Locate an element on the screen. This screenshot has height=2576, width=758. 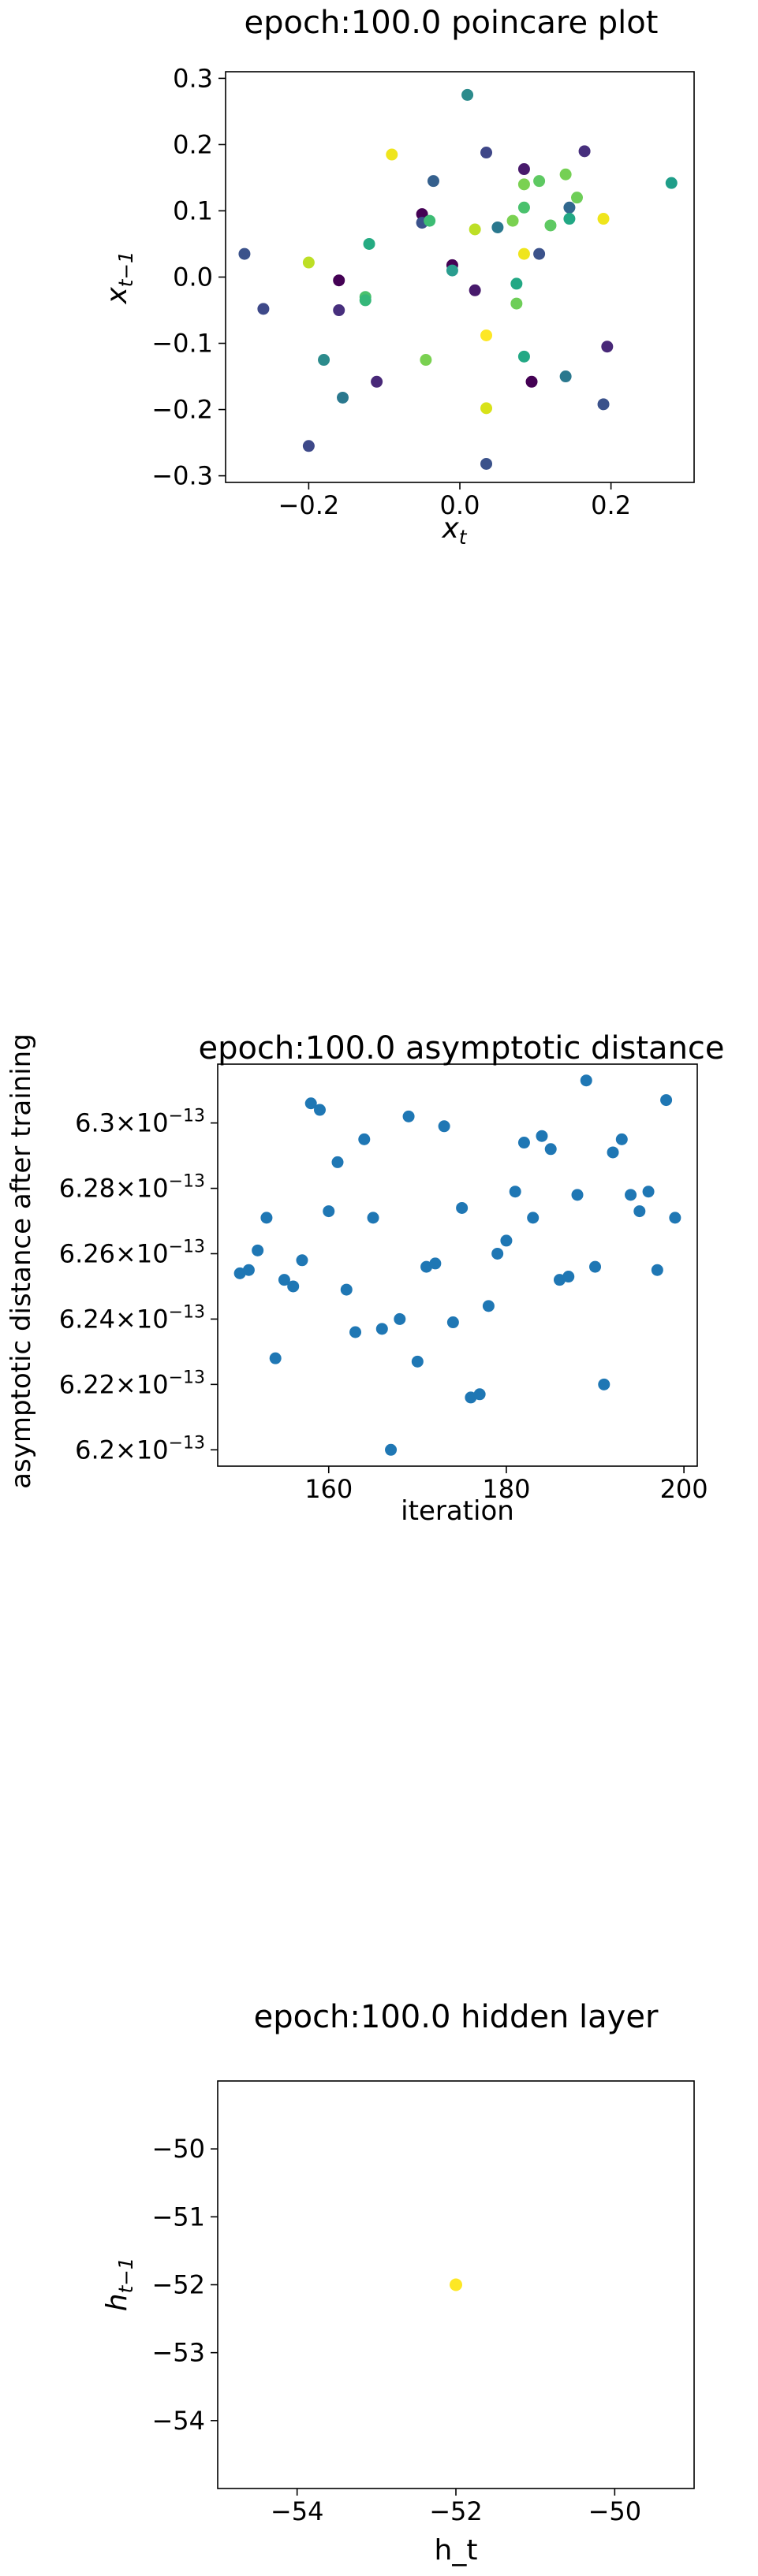
x-tick-label: −0.2 is located at coordinates (309, 505).